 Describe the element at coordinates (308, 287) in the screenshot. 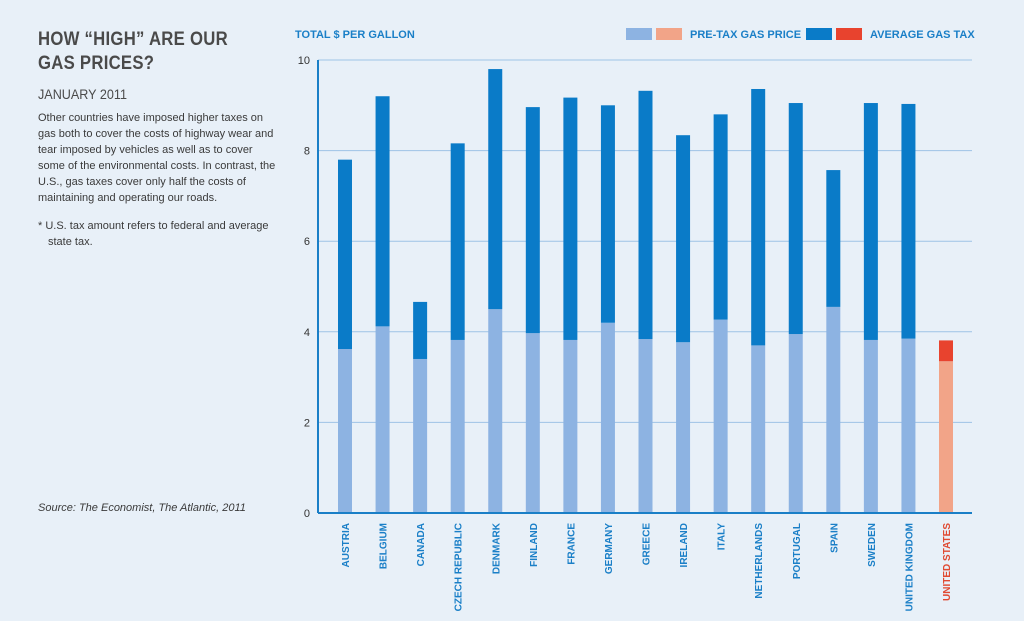

I see `y-axis-ticks: 0 2 4 6 8 10` at that location.